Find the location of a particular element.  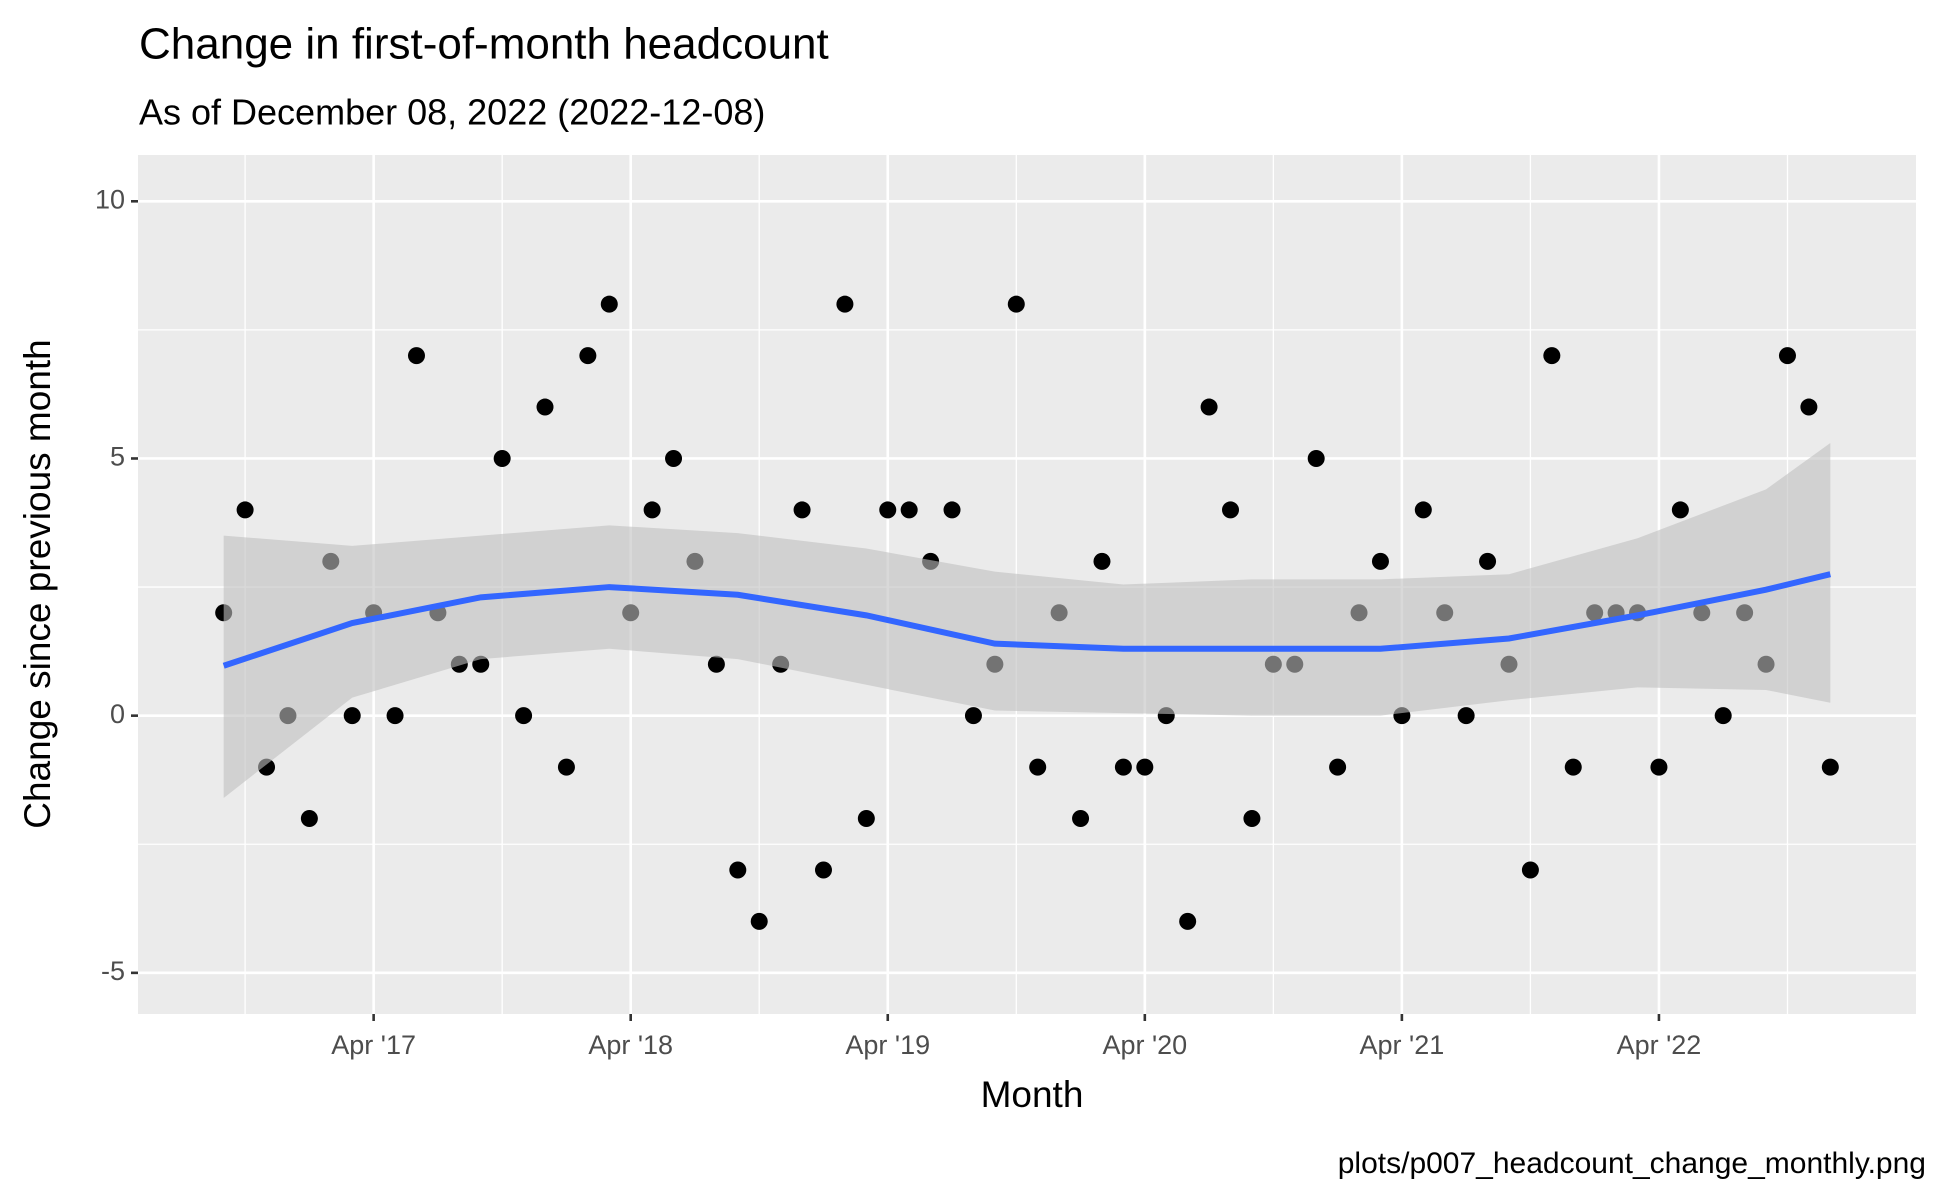

x-tick-label: Apr '22 is located at coordinates (1659, 1045).